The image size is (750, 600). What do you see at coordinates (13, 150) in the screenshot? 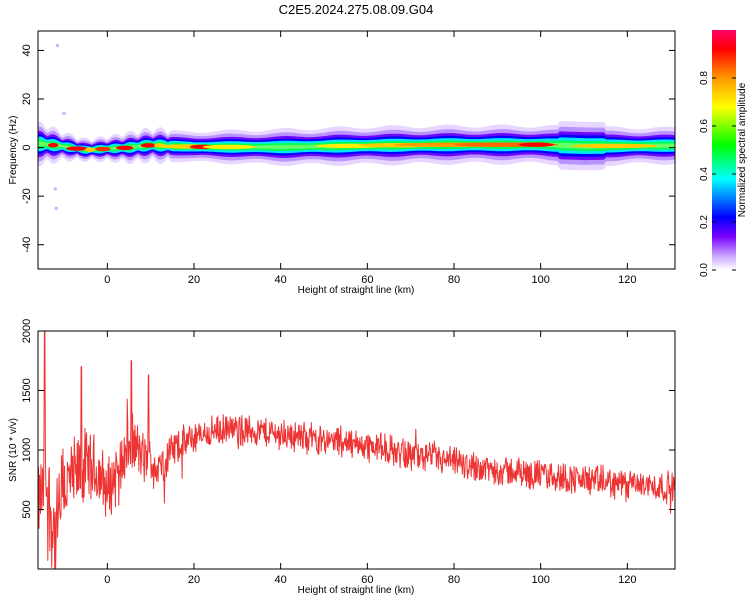
I see `spectrogram-y-axis-label: Frequency (Hz)` at bounding box center [13, 150].